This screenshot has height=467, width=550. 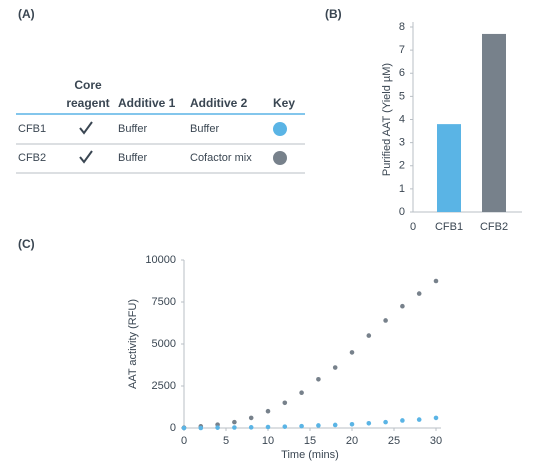 What do you see at coordinates (26, 14) in the screenshot?
I see `panel-label: (A)` at bounding box center [26, 14].